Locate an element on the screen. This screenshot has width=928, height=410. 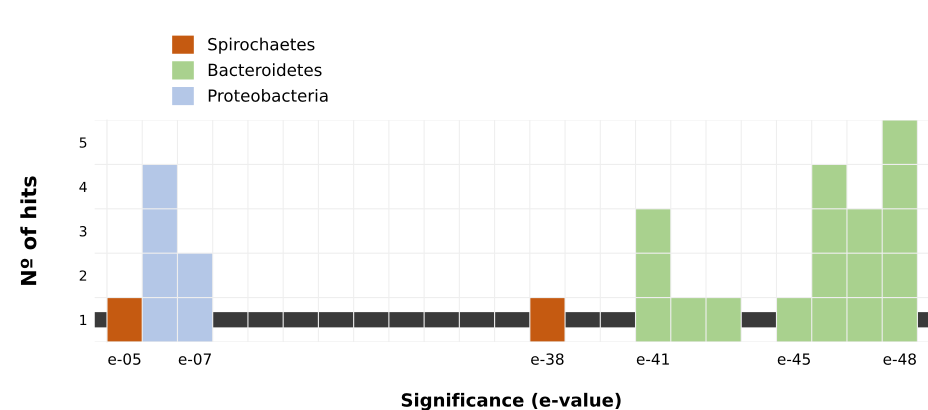
x-tick-label: e-38 is located at coordinates (547, 359).